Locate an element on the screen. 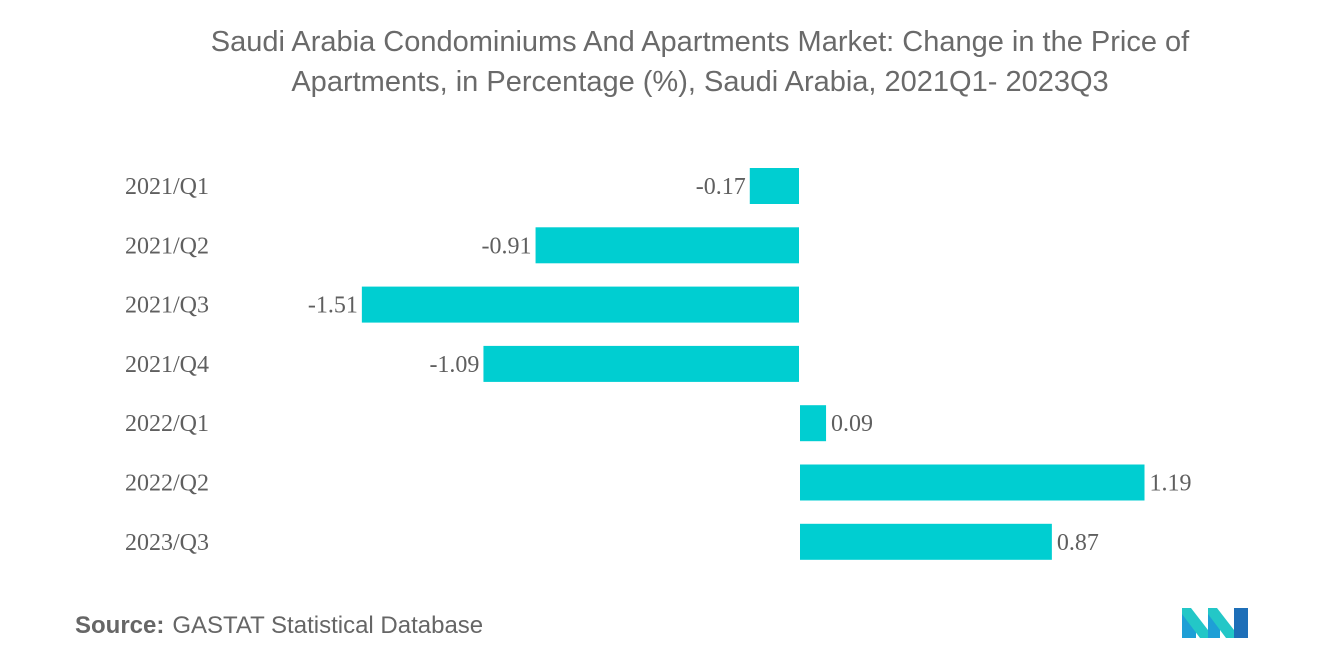  mordor-intelligence-logo-icon is located at coordinates (1215, 623).